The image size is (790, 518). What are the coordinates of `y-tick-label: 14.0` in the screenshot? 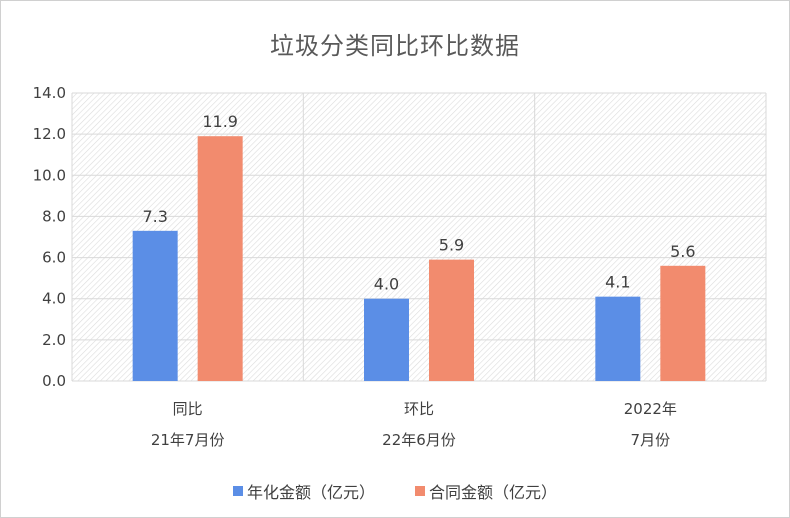 It's located at (49, 93).